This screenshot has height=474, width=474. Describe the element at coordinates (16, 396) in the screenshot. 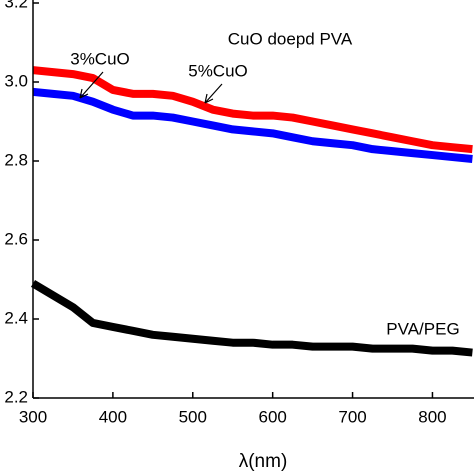

I see `y-tick-label: 2.2` at that location.